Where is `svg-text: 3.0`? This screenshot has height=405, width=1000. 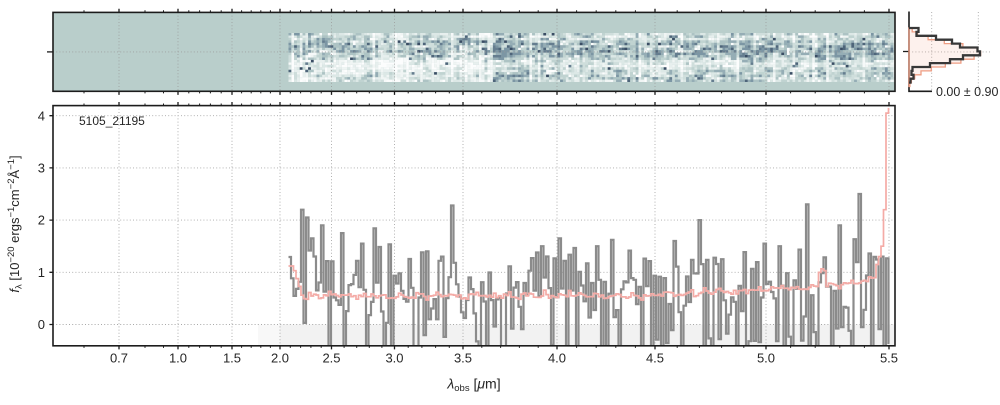
svg-text: 3.0 is located at coordinates (394, 358).